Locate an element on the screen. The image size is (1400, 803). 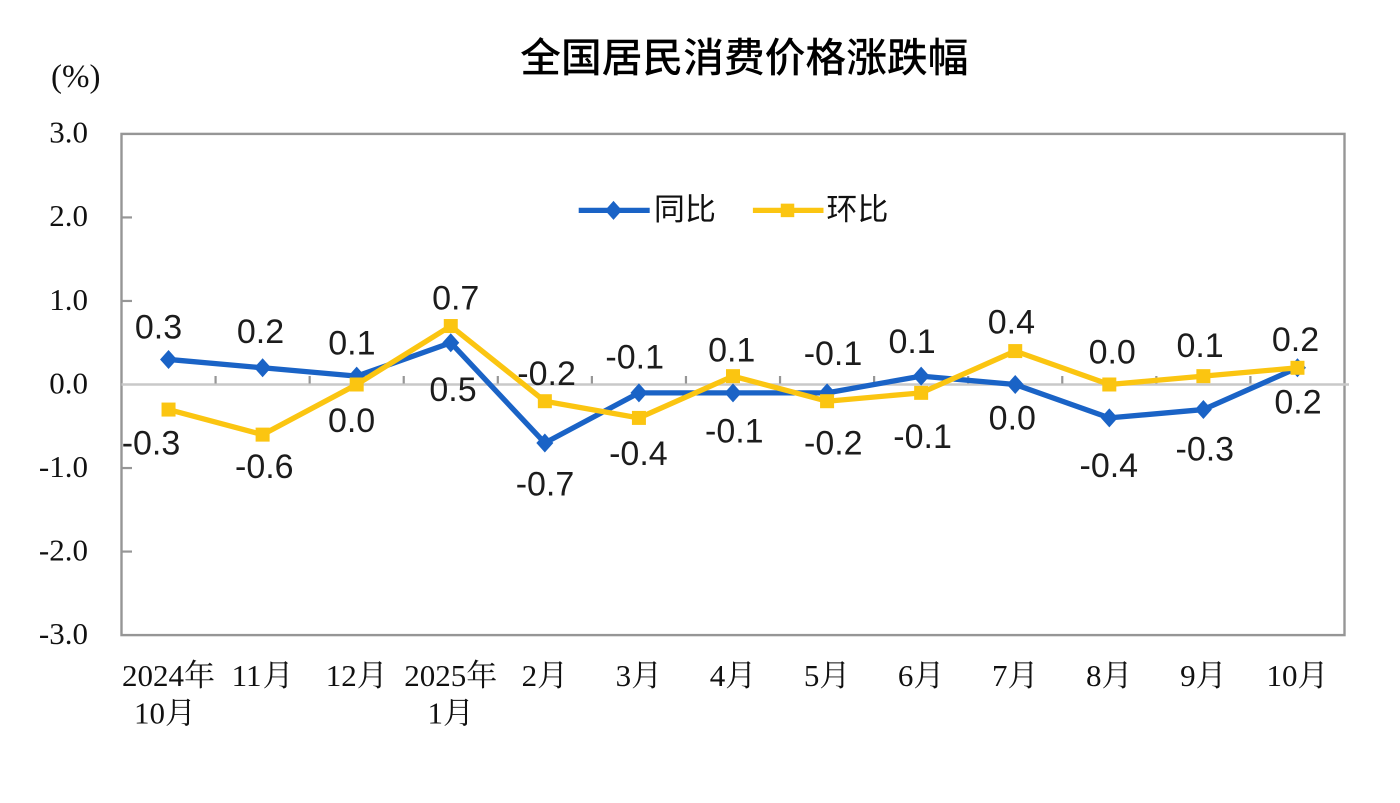
svg-text: 2.0 is located at coordinates (68, 215).